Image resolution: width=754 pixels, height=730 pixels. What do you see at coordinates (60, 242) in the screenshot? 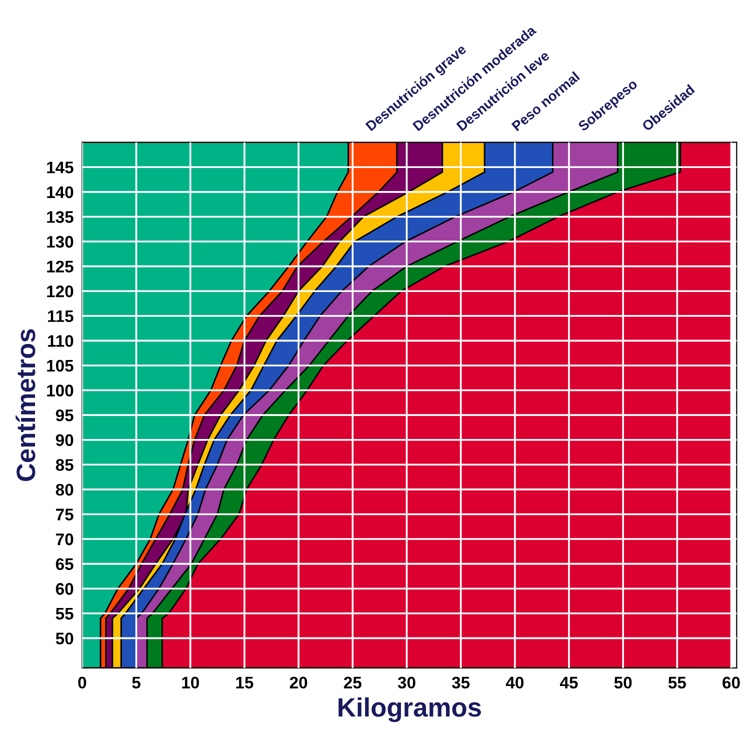
I see `y-tick-label: 130` at bounding box center [60, 242].